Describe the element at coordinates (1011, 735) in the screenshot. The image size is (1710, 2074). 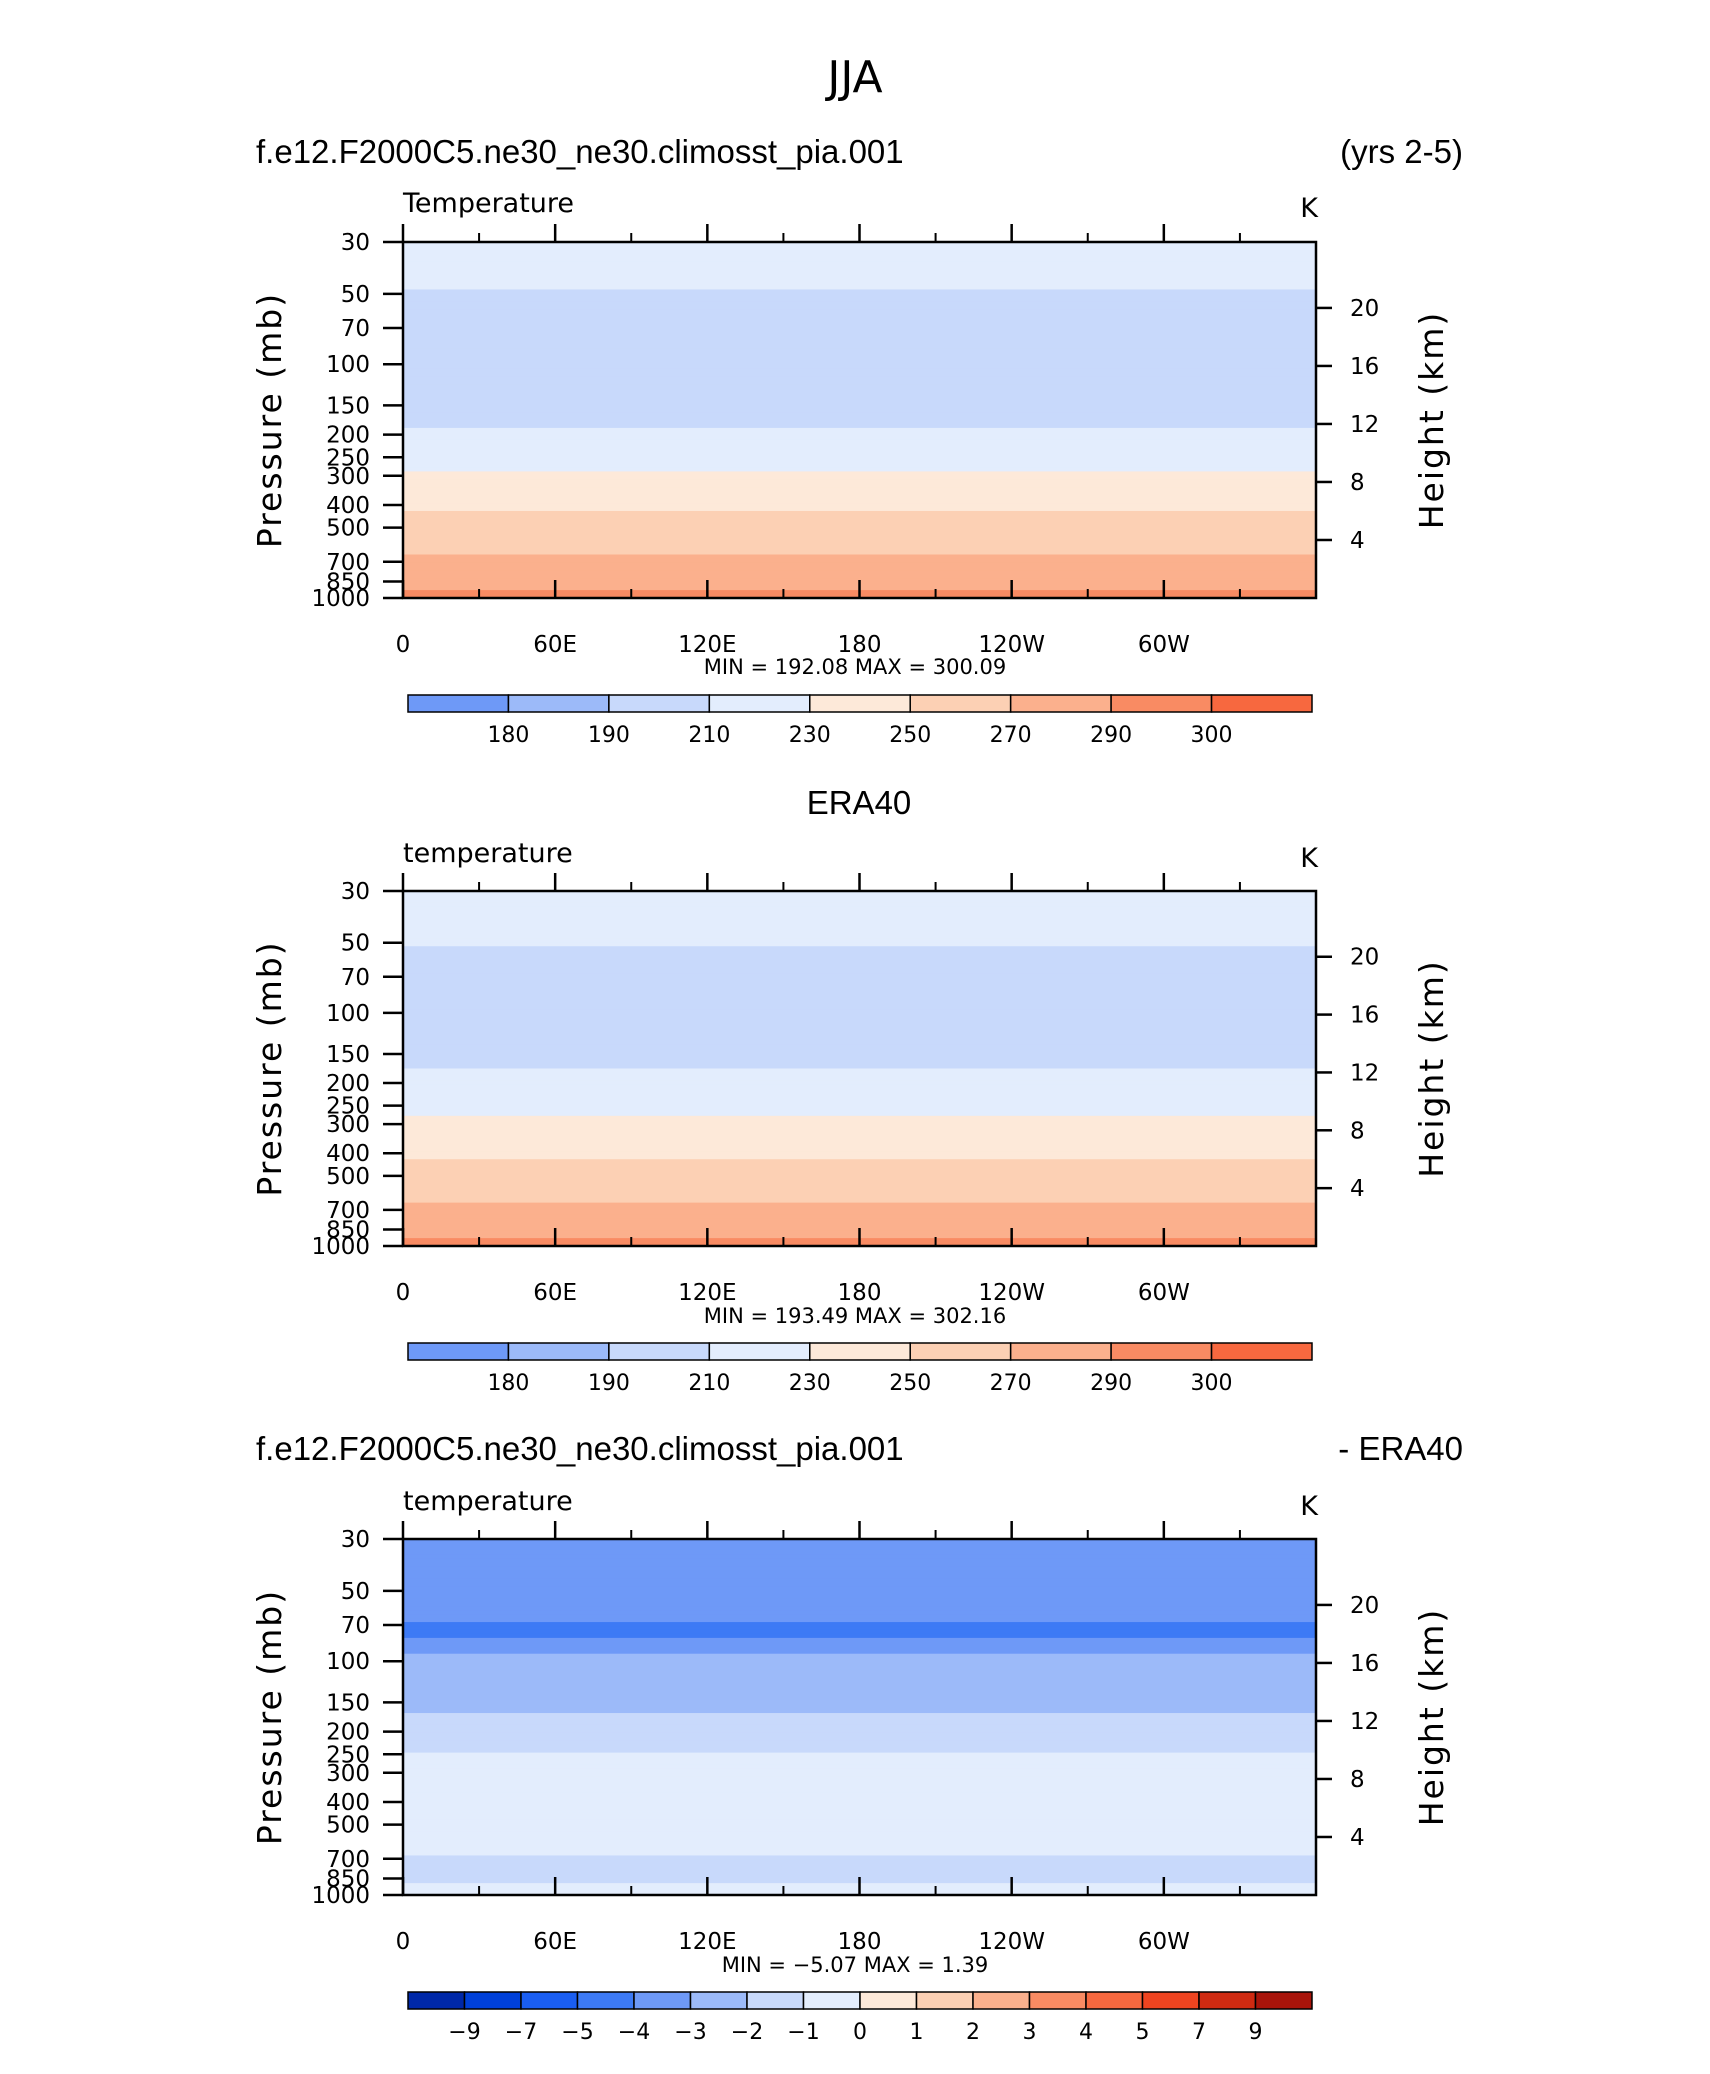
I see `colorbar-label: 270` at that location.